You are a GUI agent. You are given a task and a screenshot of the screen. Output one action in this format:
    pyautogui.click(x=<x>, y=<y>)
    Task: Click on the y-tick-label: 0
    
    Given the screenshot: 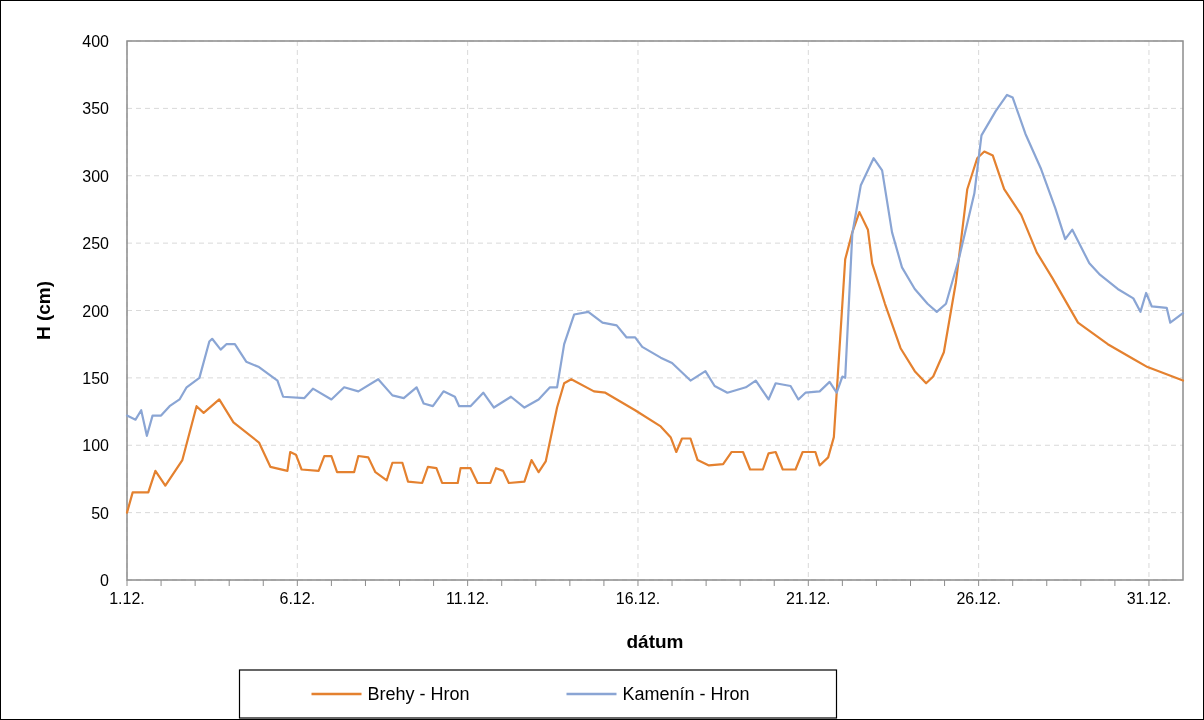 What is the action you would take?
    pyautogui.click(x=105, y=580)
    